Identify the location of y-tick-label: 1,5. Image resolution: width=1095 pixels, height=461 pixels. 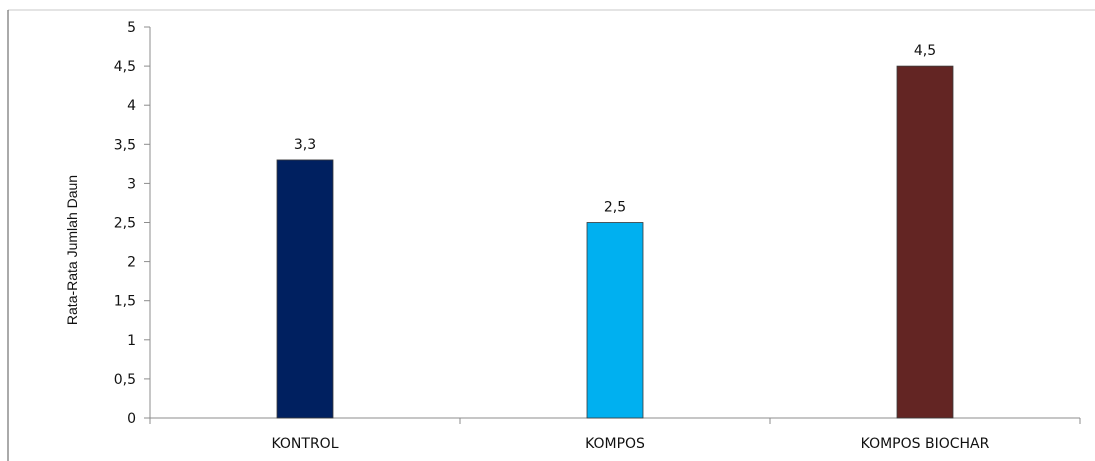
(125, 302).